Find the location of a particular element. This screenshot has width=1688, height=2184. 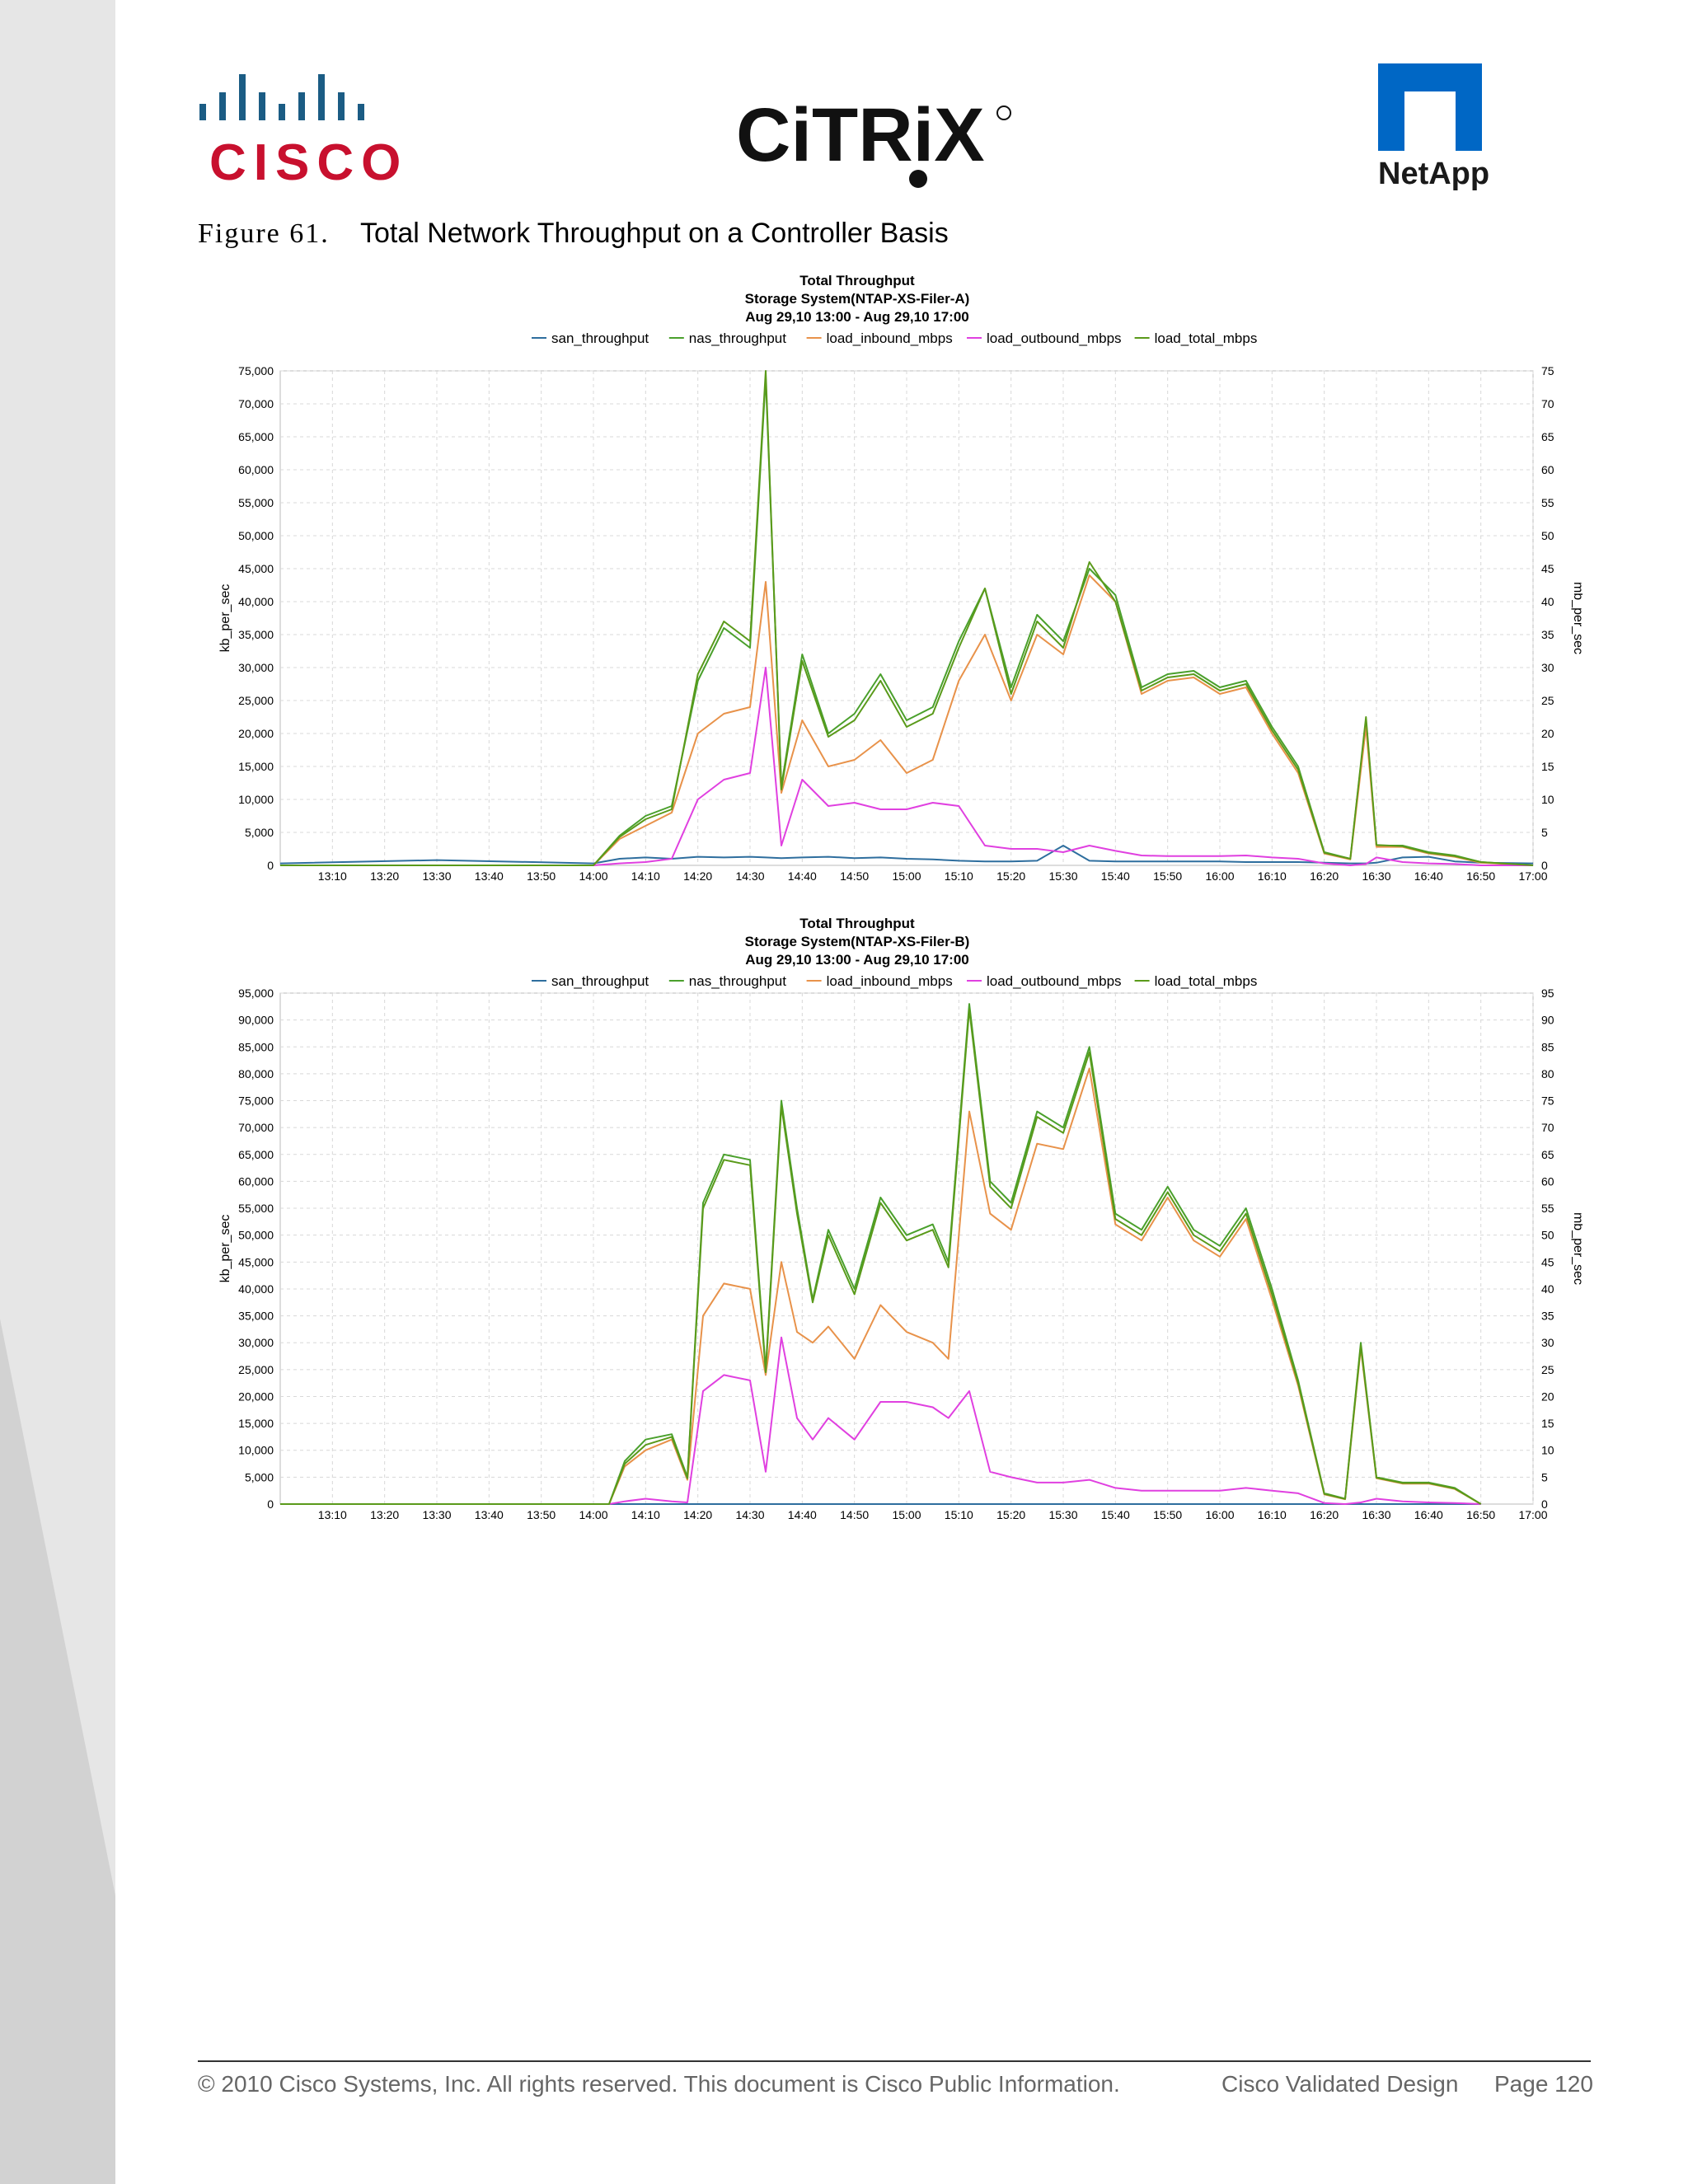

chart-a-x-tick-label: 14:20 is located at coordinates (697, 876).